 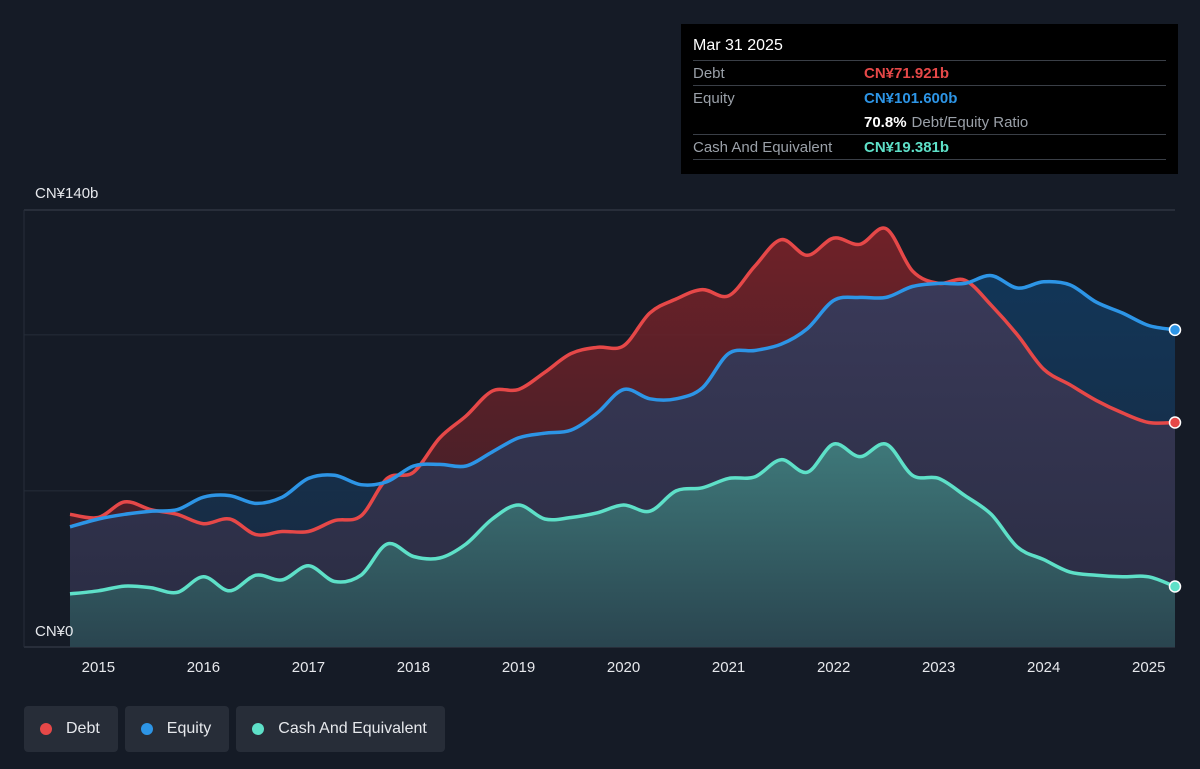 I want to click on tooltip-cash-label: Cash And Equivalent, so click(x=763, y=147).